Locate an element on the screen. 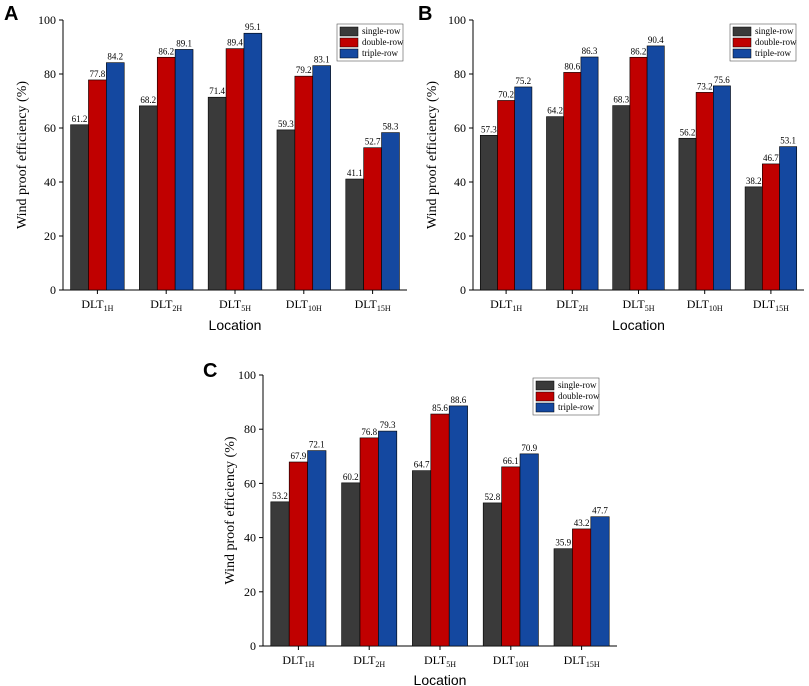 Image resolution: width=809 pixels, height=686 pixels. data-label: 67.9 is located at coordinates (299, 456).